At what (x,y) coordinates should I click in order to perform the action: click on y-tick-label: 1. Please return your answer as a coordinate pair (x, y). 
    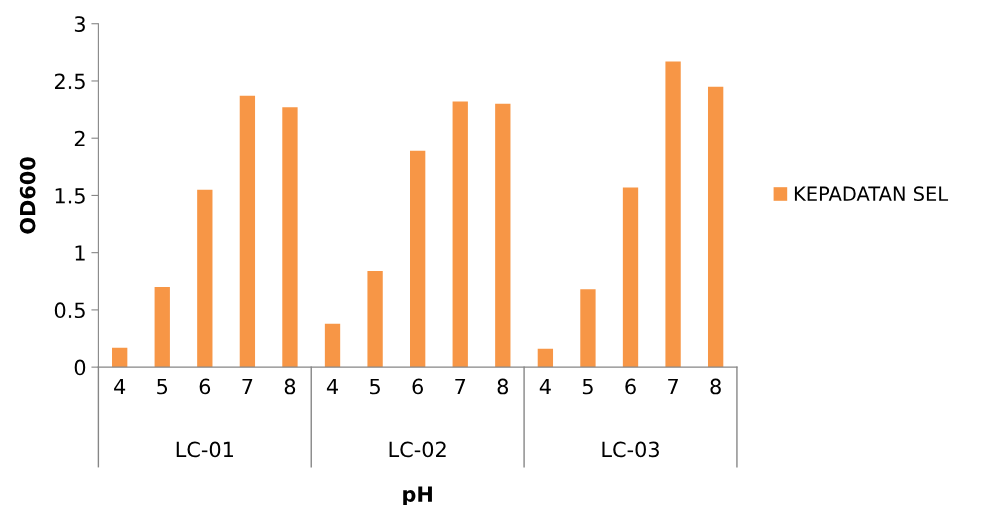
    Looking at the image, I should click on (80, 253).